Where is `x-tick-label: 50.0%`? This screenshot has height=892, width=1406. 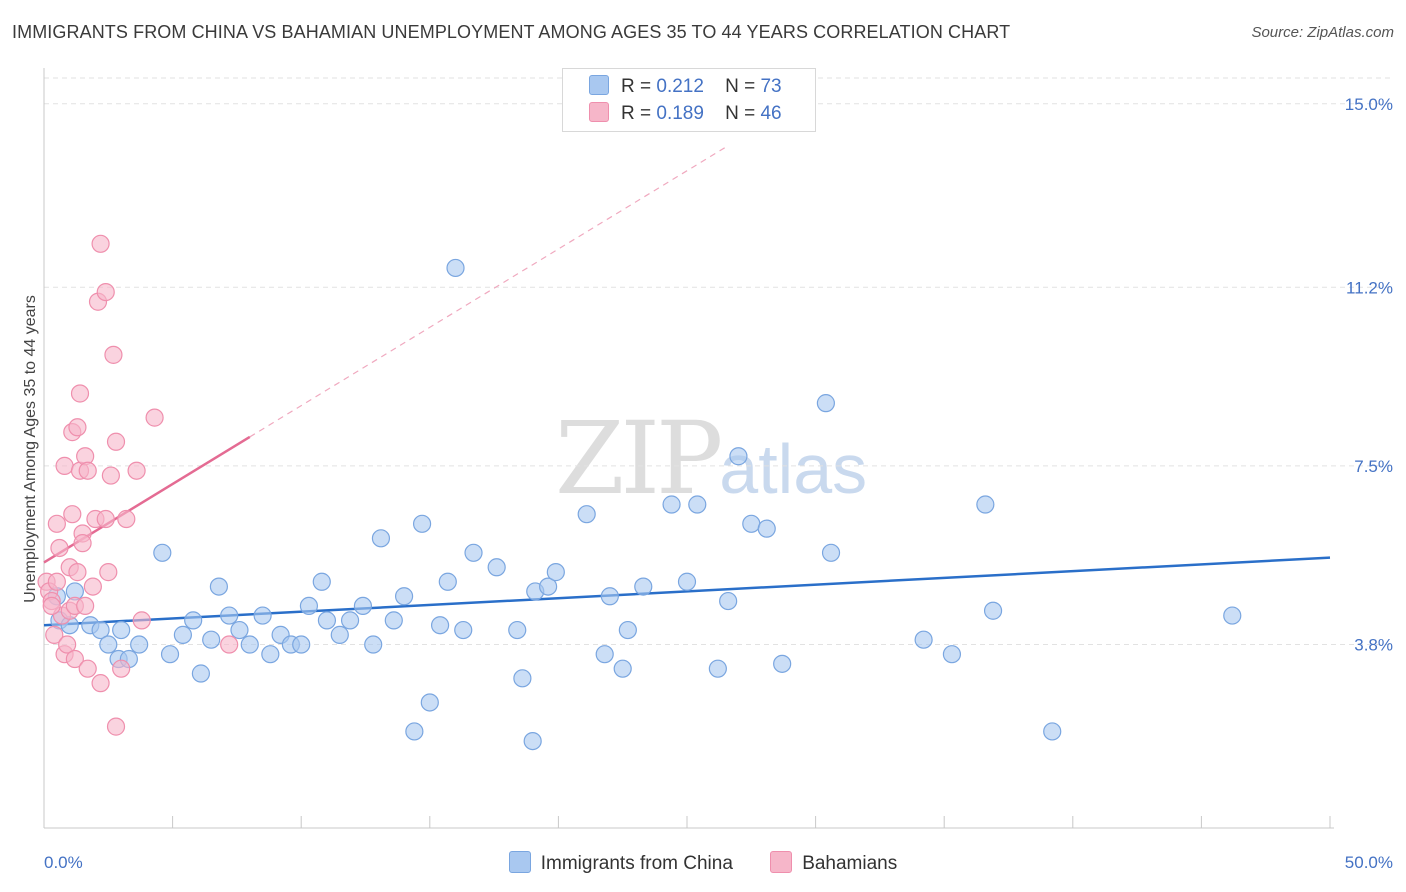 x-tick-label: 50.0% is located at coordinates (1369, 862).